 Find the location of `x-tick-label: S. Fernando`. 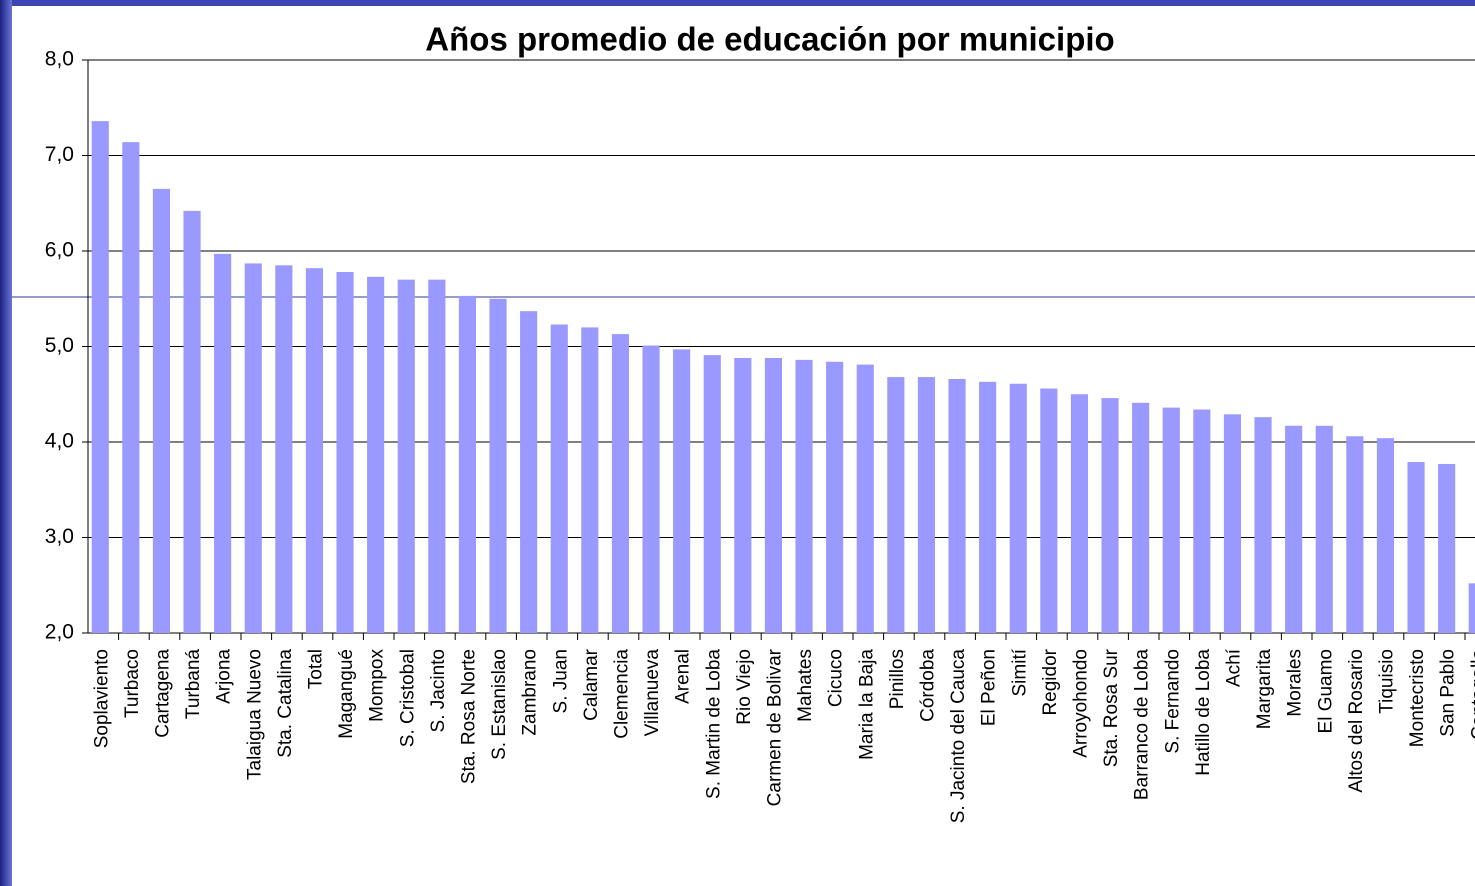

x-tick-label: S. Fernando is located at coordinates (1172, 701).